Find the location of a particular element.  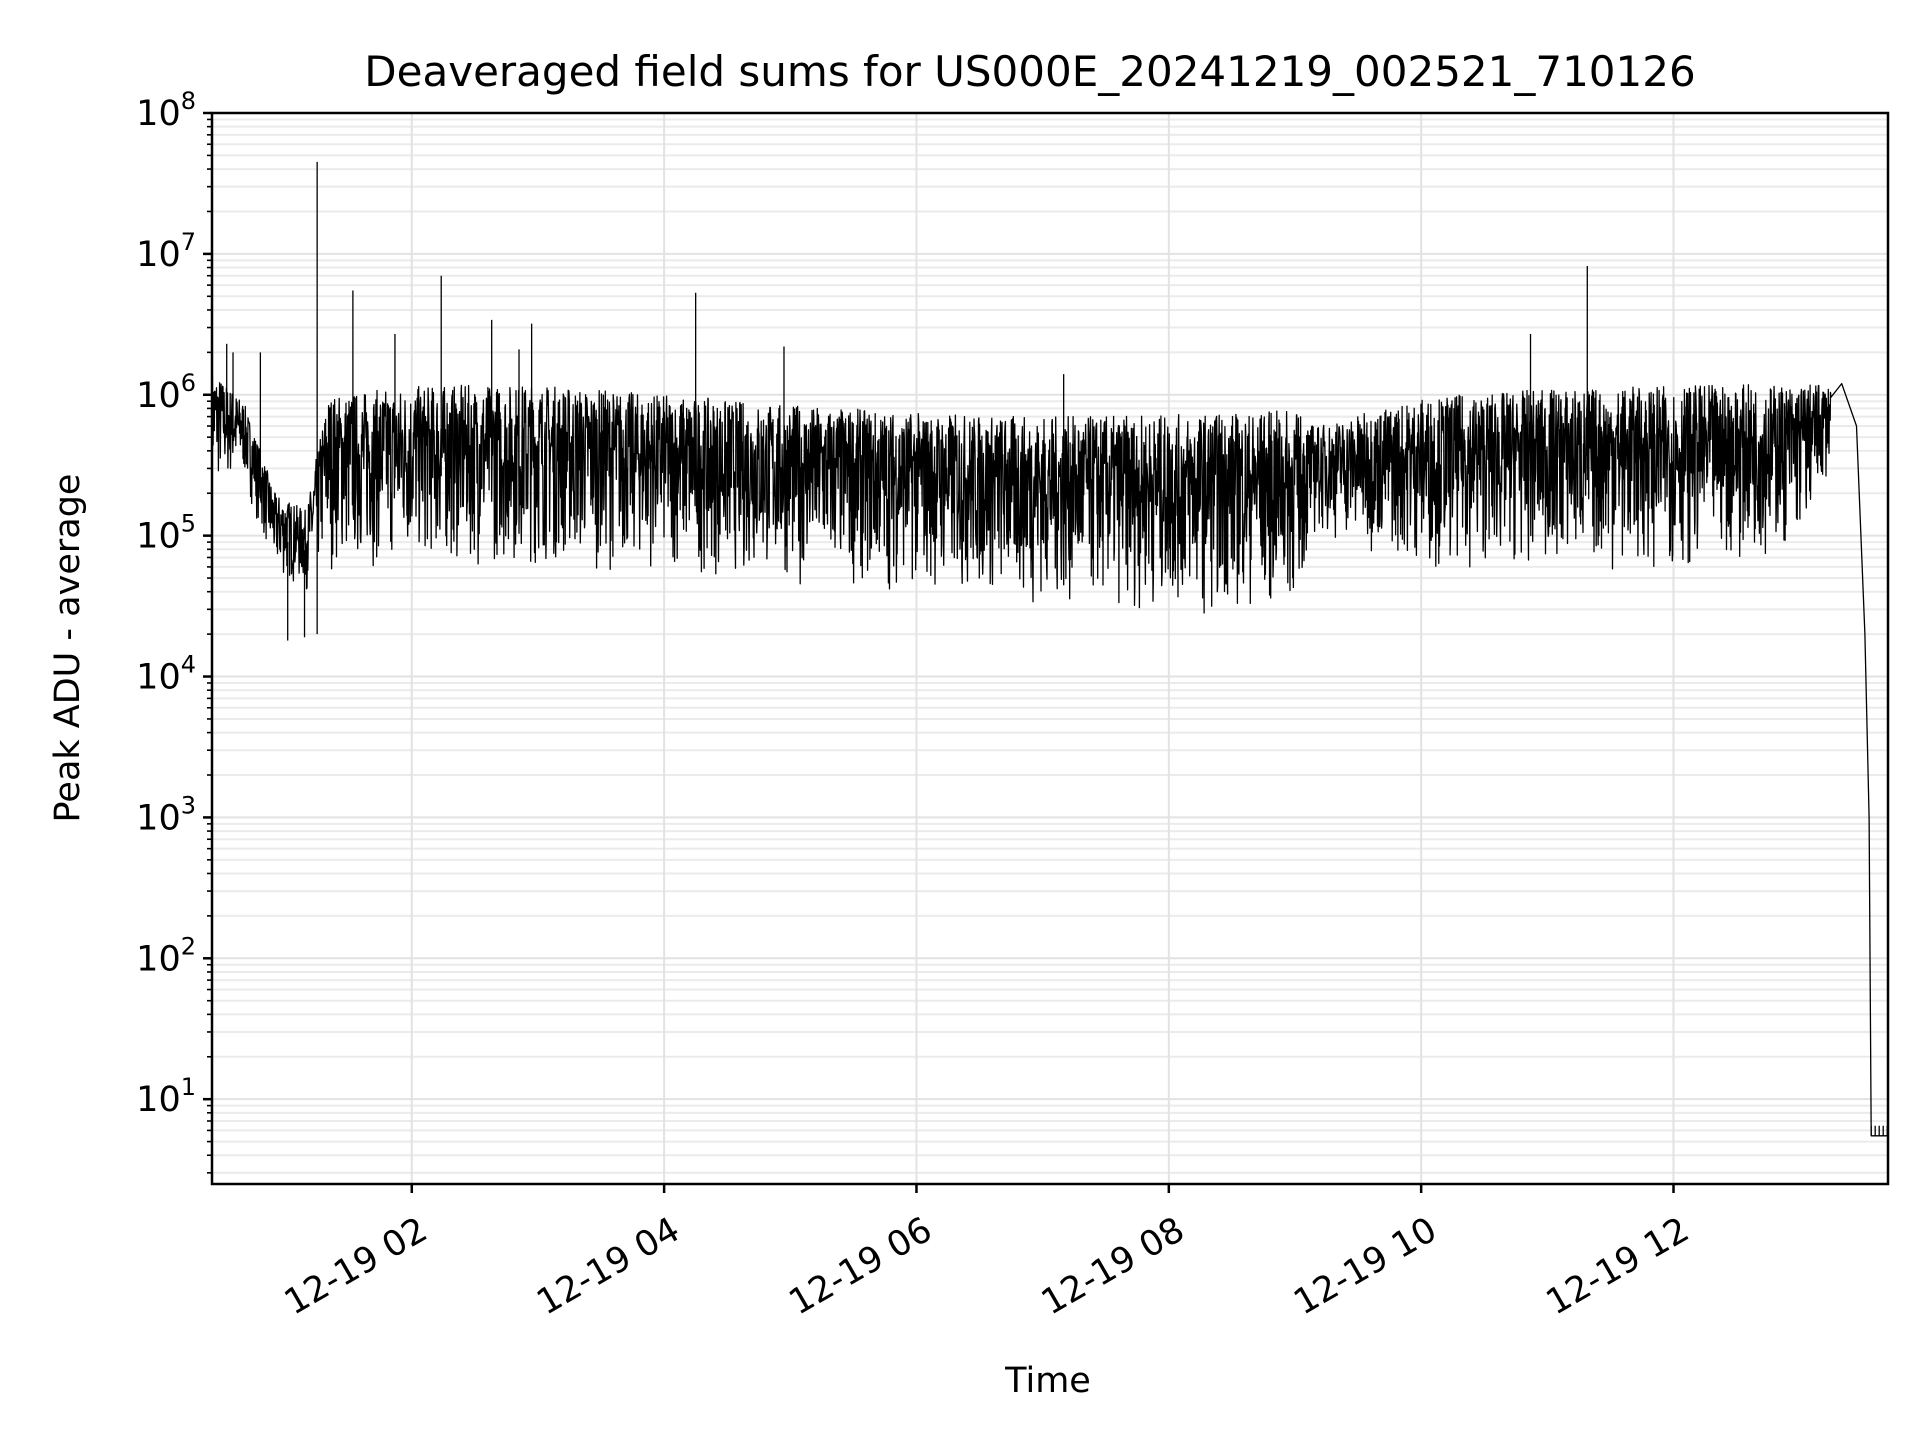

x-tick-label: 12-19 02 is located at coordinates (356, 1266).